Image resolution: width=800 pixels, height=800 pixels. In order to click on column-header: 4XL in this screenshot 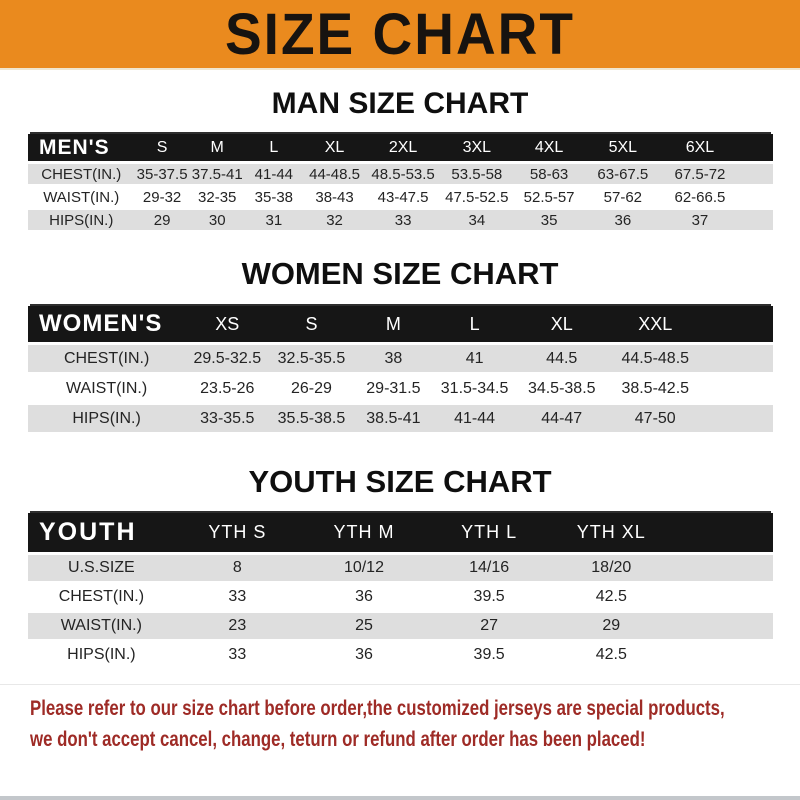, I will do `click(549, 149)`.